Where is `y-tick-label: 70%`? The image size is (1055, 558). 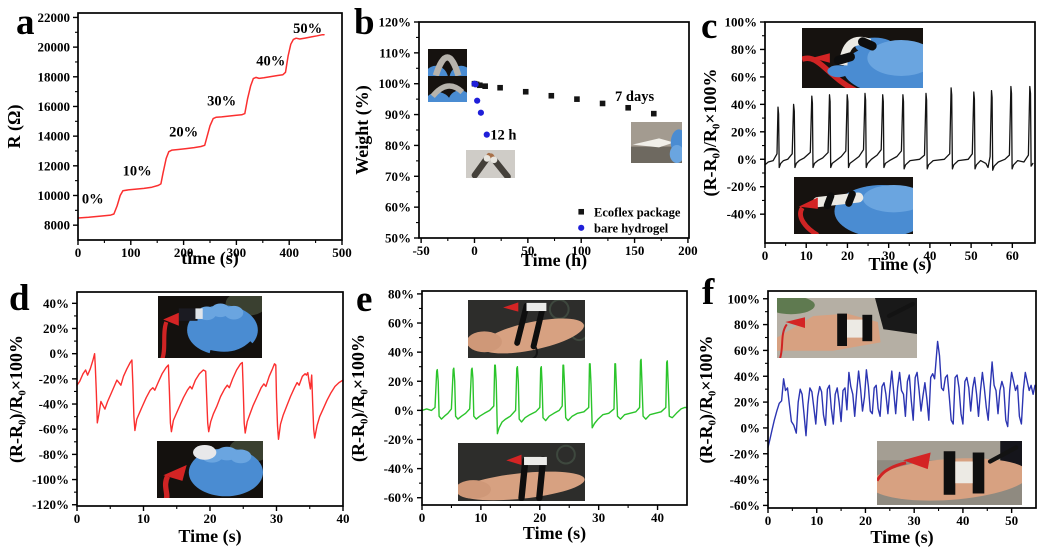 y-tick-label: 70% is located at coordinates (398, 176).